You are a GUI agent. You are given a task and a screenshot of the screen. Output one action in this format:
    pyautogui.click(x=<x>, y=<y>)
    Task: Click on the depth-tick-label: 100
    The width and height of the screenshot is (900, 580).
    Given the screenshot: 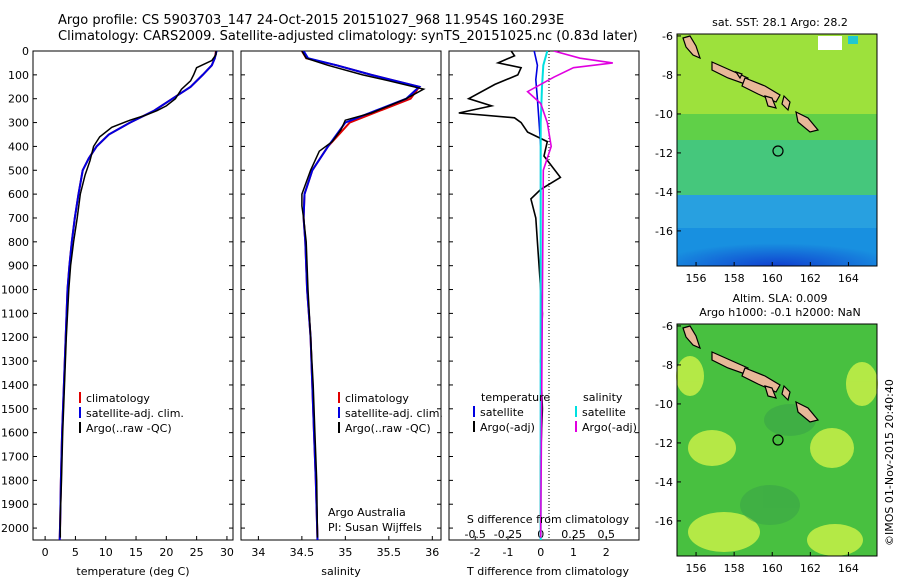 What is the action you would take?
    pyautogui.click(x=18, y=75)
    